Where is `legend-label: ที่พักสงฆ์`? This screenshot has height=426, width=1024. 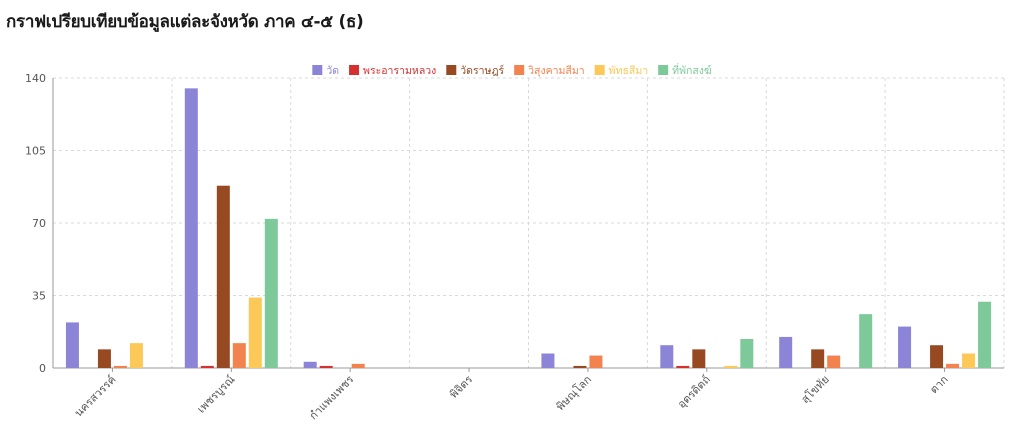 legend-label: ที่พักสงฆ์ is located at coordinates (692, 70).